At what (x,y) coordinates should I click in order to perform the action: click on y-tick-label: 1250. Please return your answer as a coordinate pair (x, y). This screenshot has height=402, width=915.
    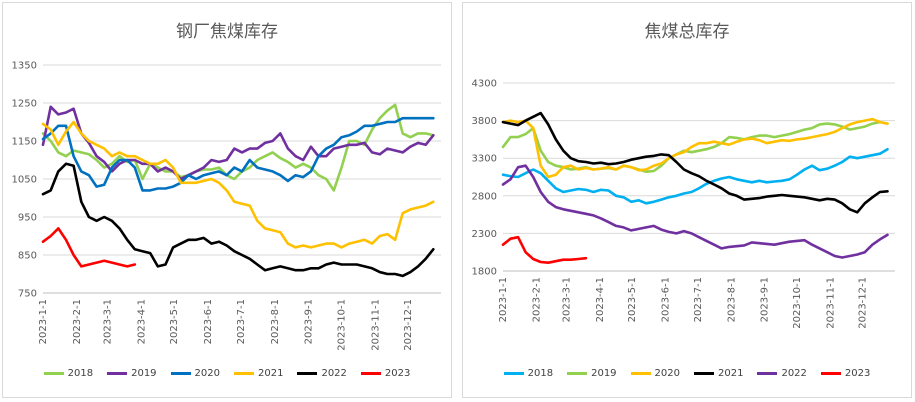
    Looking at the image, I should click on (24, 104).